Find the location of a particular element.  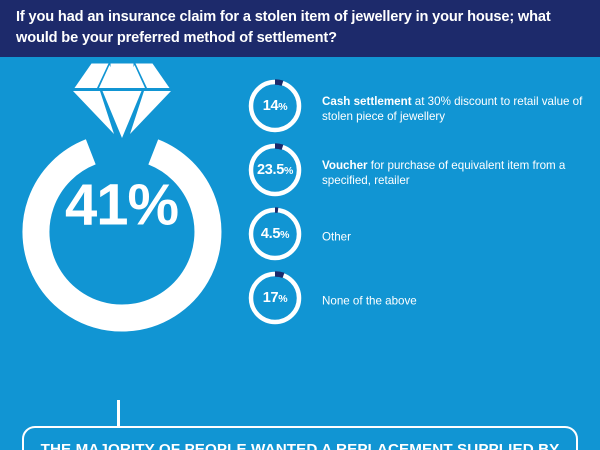

connector-line is located at coordinates (118, 413).